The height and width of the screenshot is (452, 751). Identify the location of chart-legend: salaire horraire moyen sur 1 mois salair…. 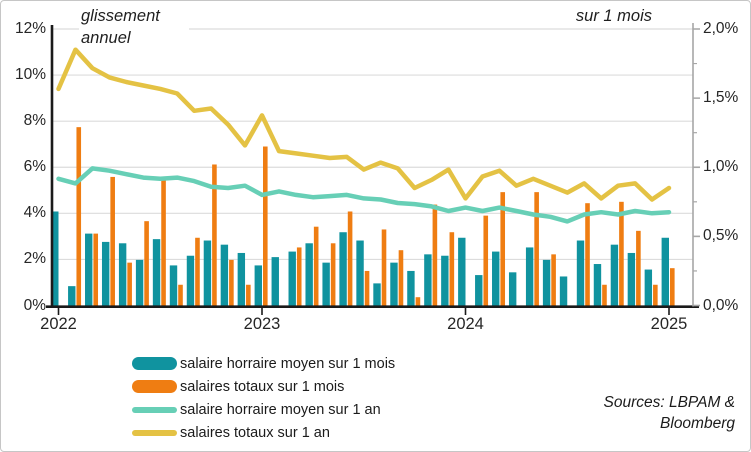
(263, 398).